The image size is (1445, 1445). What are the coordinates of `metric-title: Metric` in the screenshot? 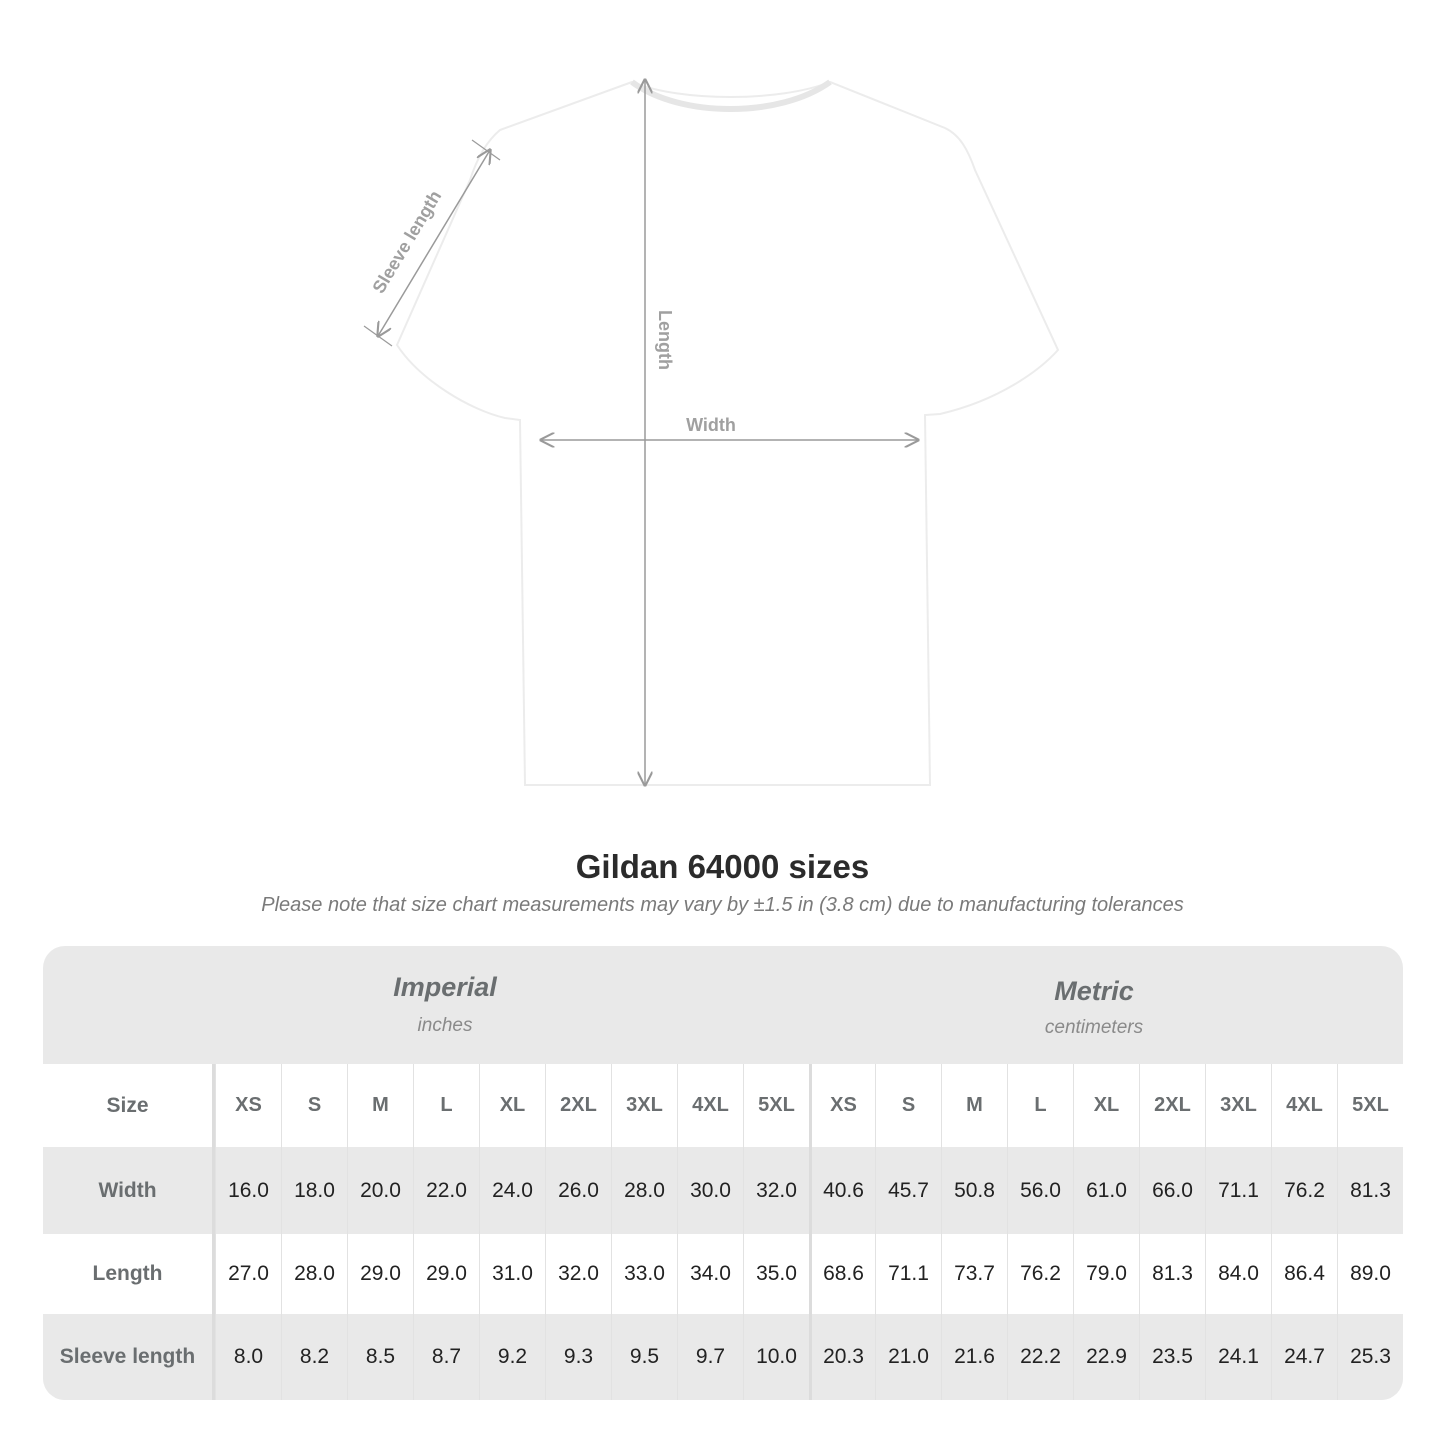 It's located at (1094, 991).